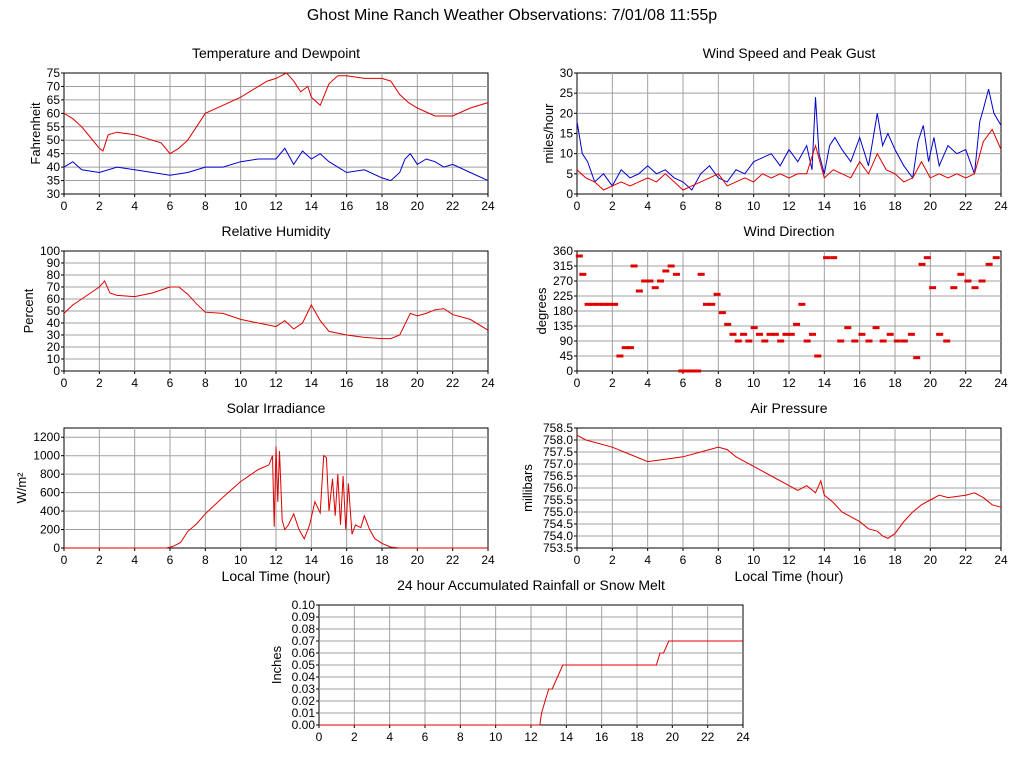 This screenshot has width=1024, height=768. I want to click on y-axis-label: millibars, so click(527, 488).